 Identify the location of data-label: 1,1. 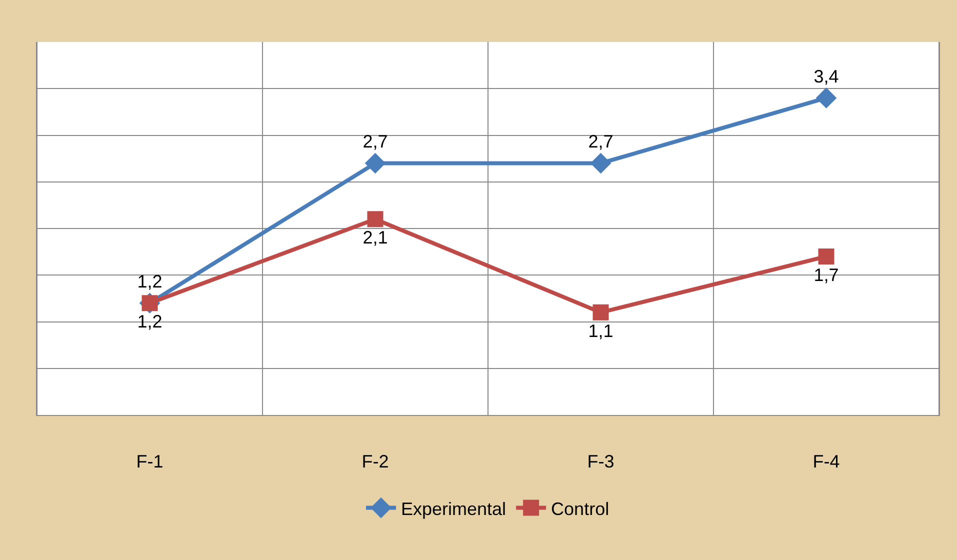
(601, 330).